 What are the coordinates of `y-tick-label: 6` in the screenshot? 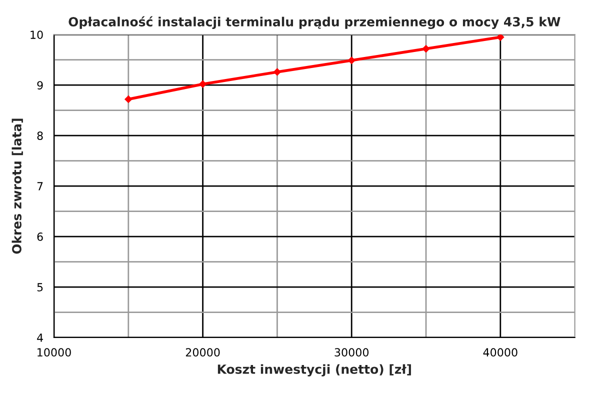 It's located at (40, 236).